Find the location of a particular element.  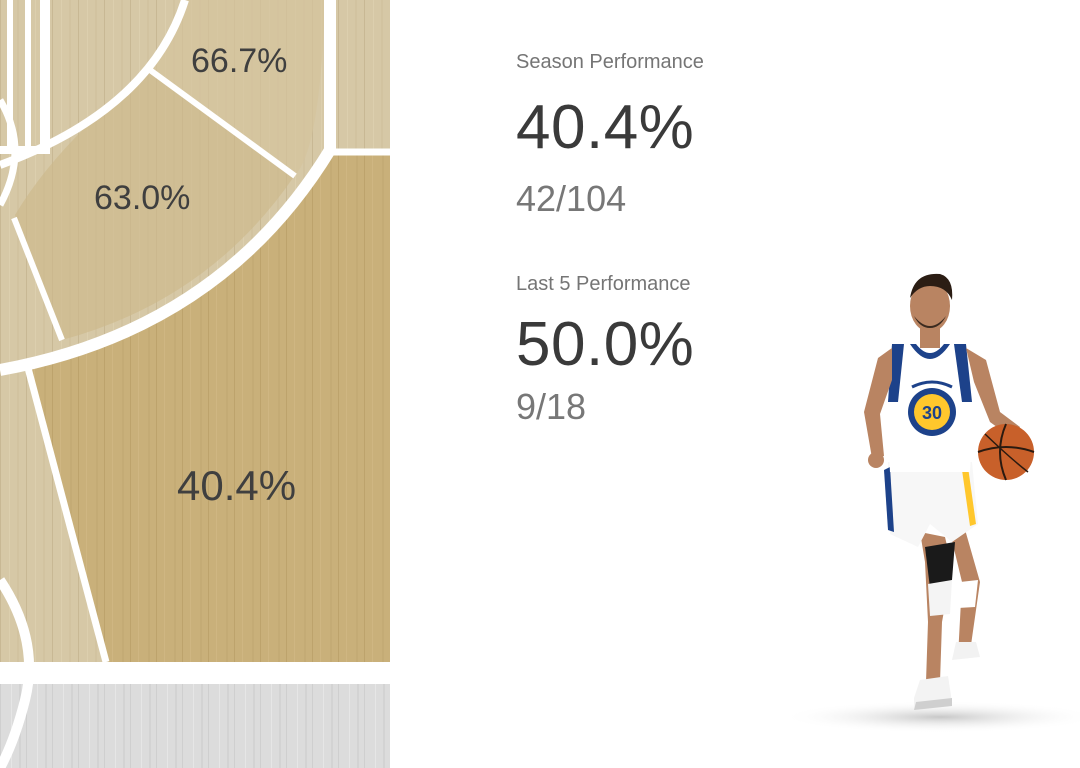

last5-performance-fraction: 9/18 is located at coordinates (551, 406).